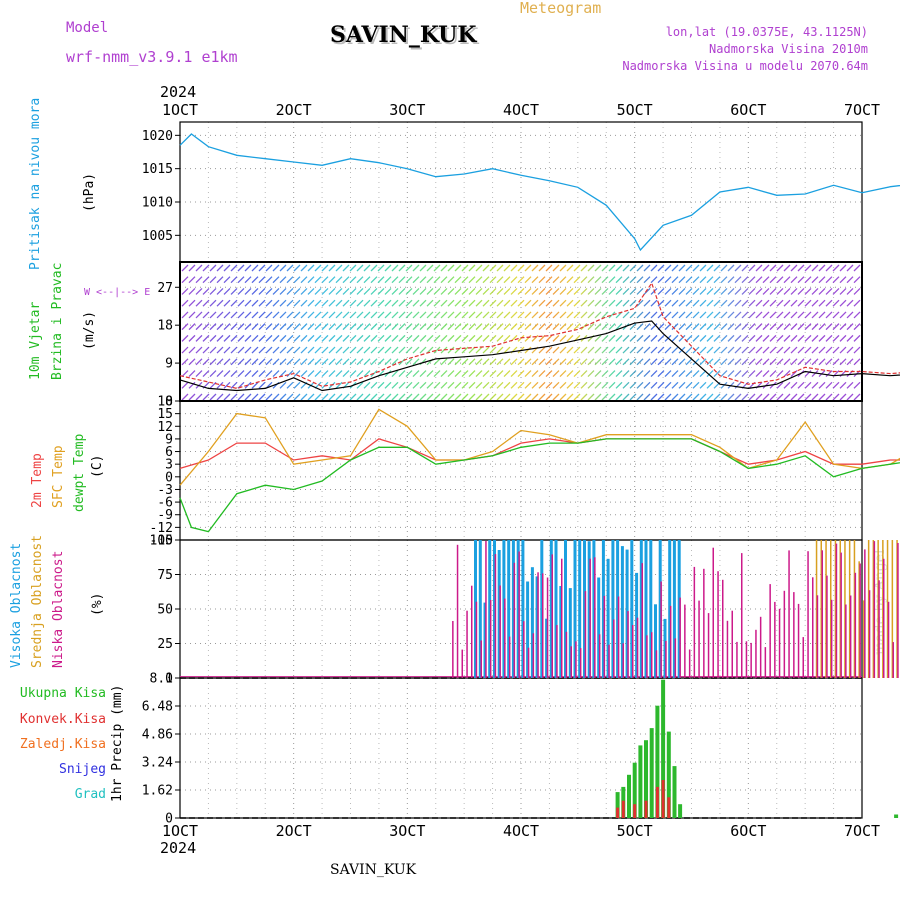 The width and height of the screenshot is (900, 900). Describe the element at coordinates (161, 541) in the screenshot. I see `y-tick-label: 100` at that location.